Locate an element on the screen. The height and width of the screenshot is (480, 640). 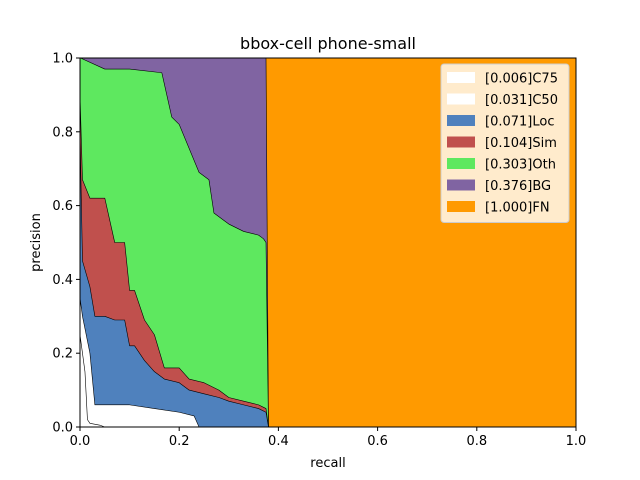
legend-label-0-376-bg: [0.376]BG is located at coordinates (518, 186).